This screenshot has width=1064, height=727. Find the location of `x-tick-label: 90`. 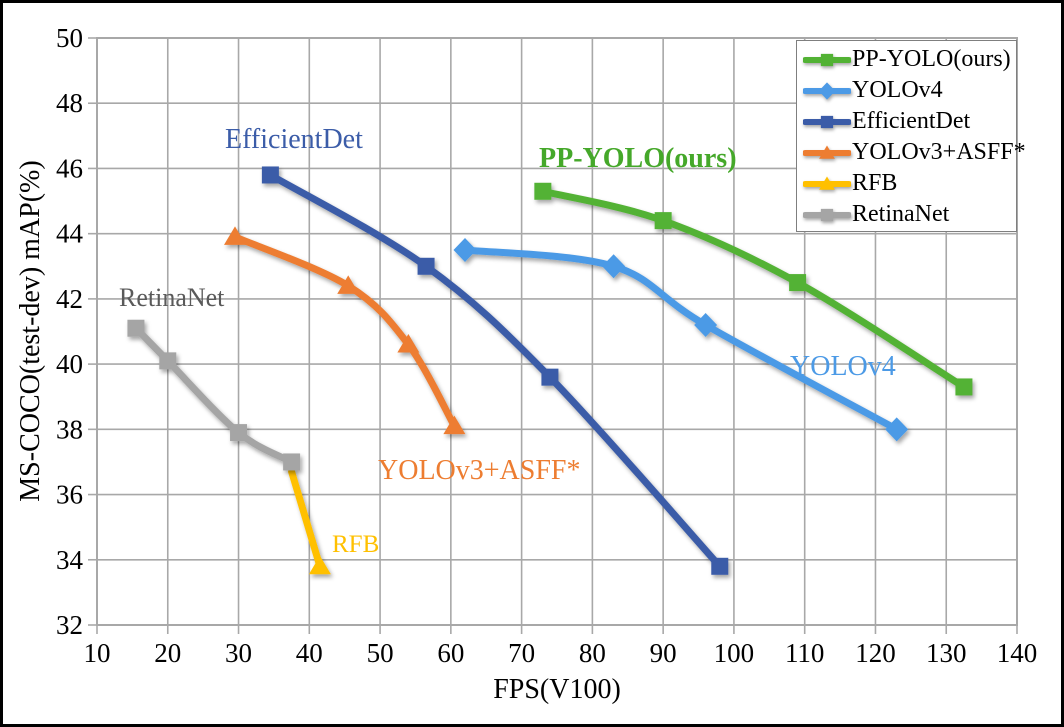

x-tick-label: 90 is located at coordinates (663, 653).